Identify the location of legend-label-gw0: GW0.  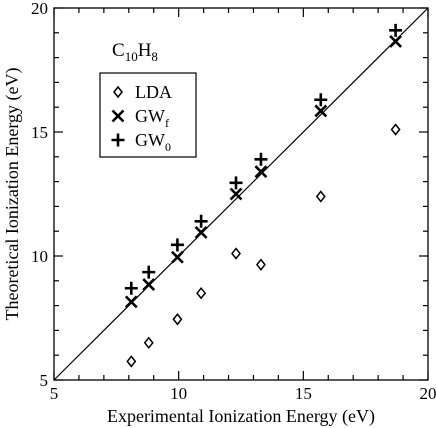
(153, 142).